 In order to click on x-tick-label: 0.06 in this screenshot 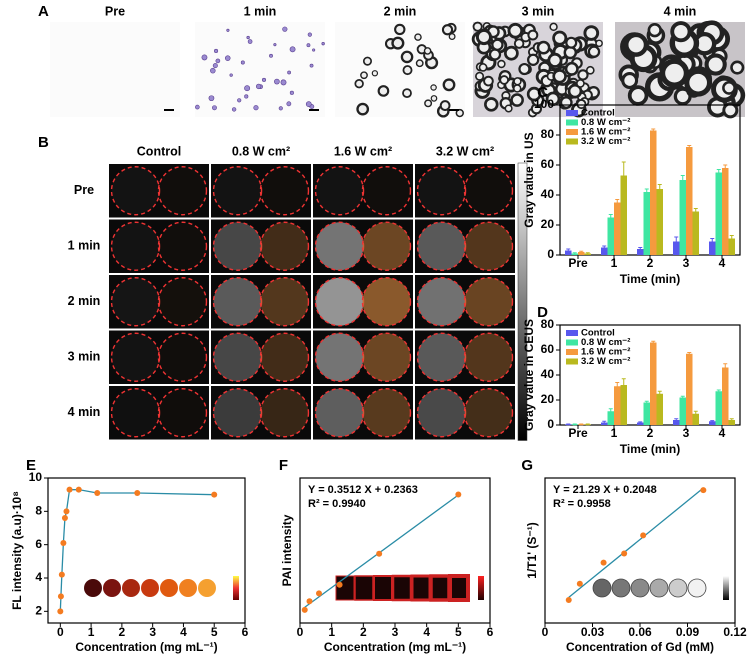, I will do `click(640, 632)`.